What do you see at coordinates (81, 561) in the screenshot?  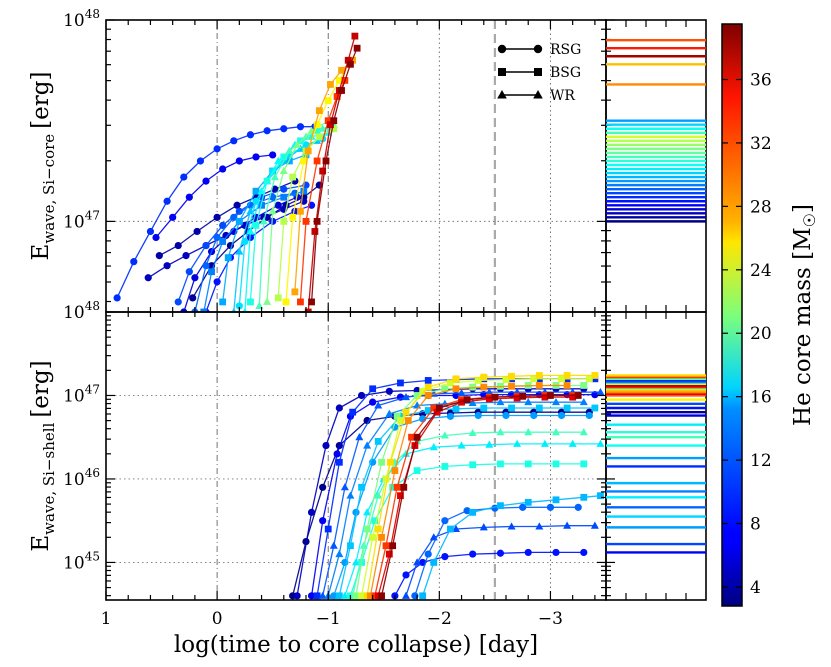 I see `si-shell-y-tick-label: 1045` at bounding box center [81, 561].